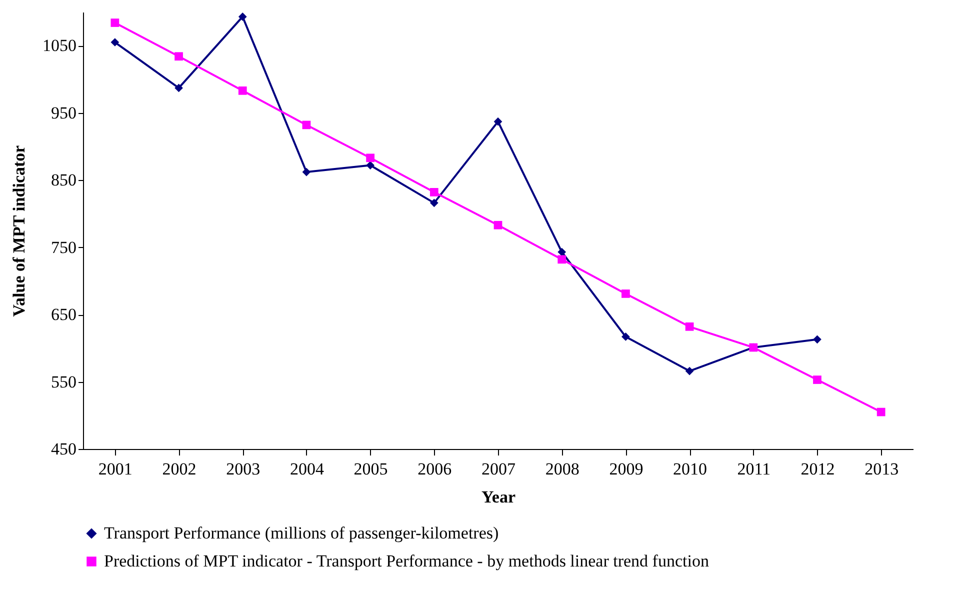 This screenshot has width=959, height=610. Describe the element at coordinates (435, 469) in the screenshot. I see `x-tick-label: 2006` at that location.